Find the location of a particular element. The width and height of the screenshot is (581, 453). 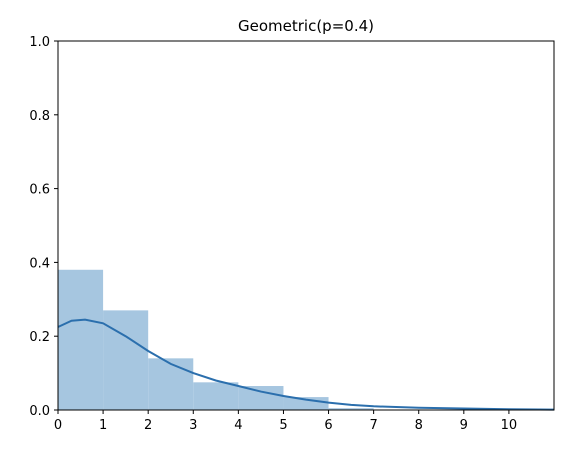

x-axis: 0 1 2 3 4 5 6 7 8 9 10 is located at coordinates (285, 421).